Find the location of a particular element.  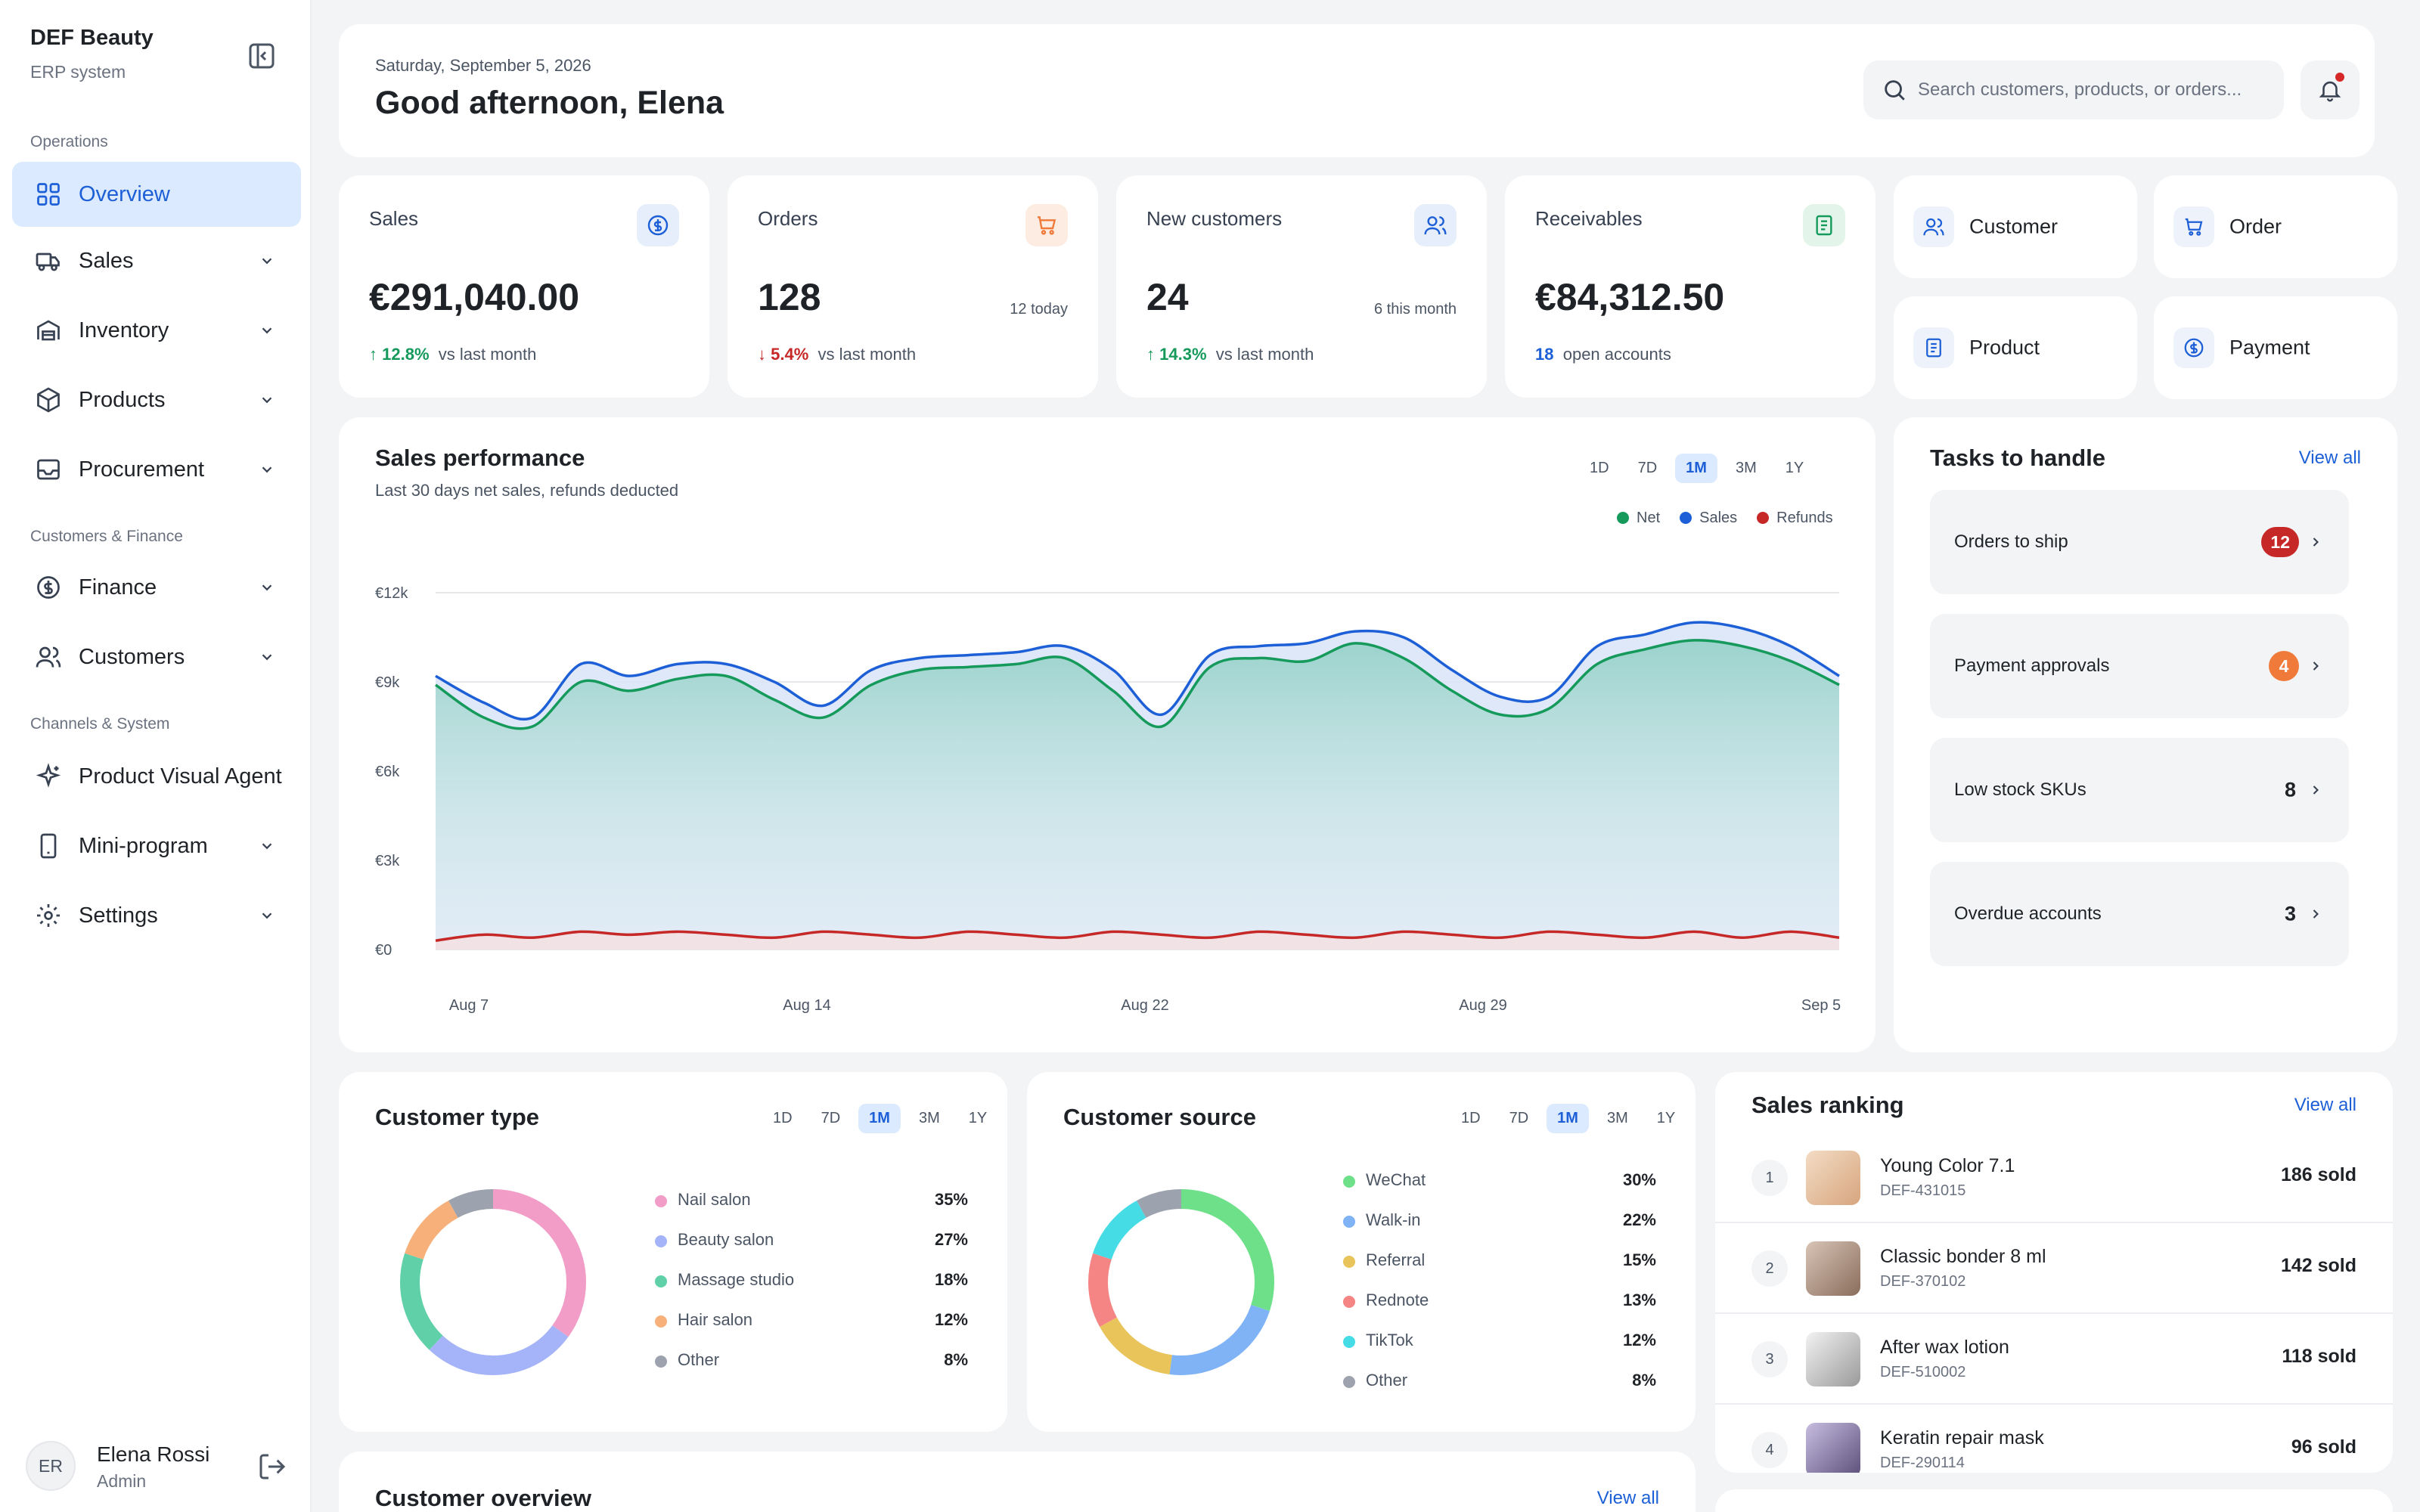

sidebar-item-sales: Sales is located at coordinates (156, 260).